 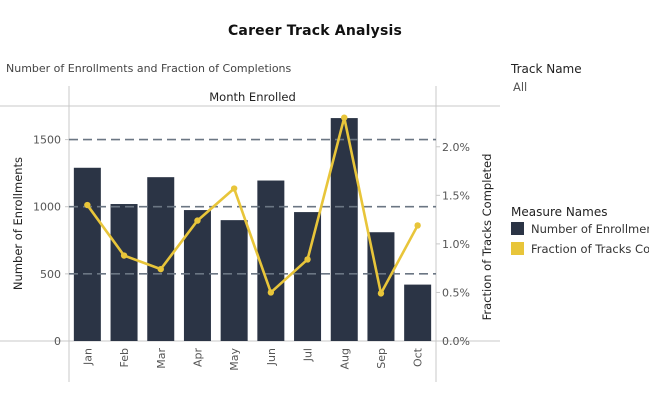 I want to click on y-axis-title: Number of Enrollments, so click(x=18, y=223).